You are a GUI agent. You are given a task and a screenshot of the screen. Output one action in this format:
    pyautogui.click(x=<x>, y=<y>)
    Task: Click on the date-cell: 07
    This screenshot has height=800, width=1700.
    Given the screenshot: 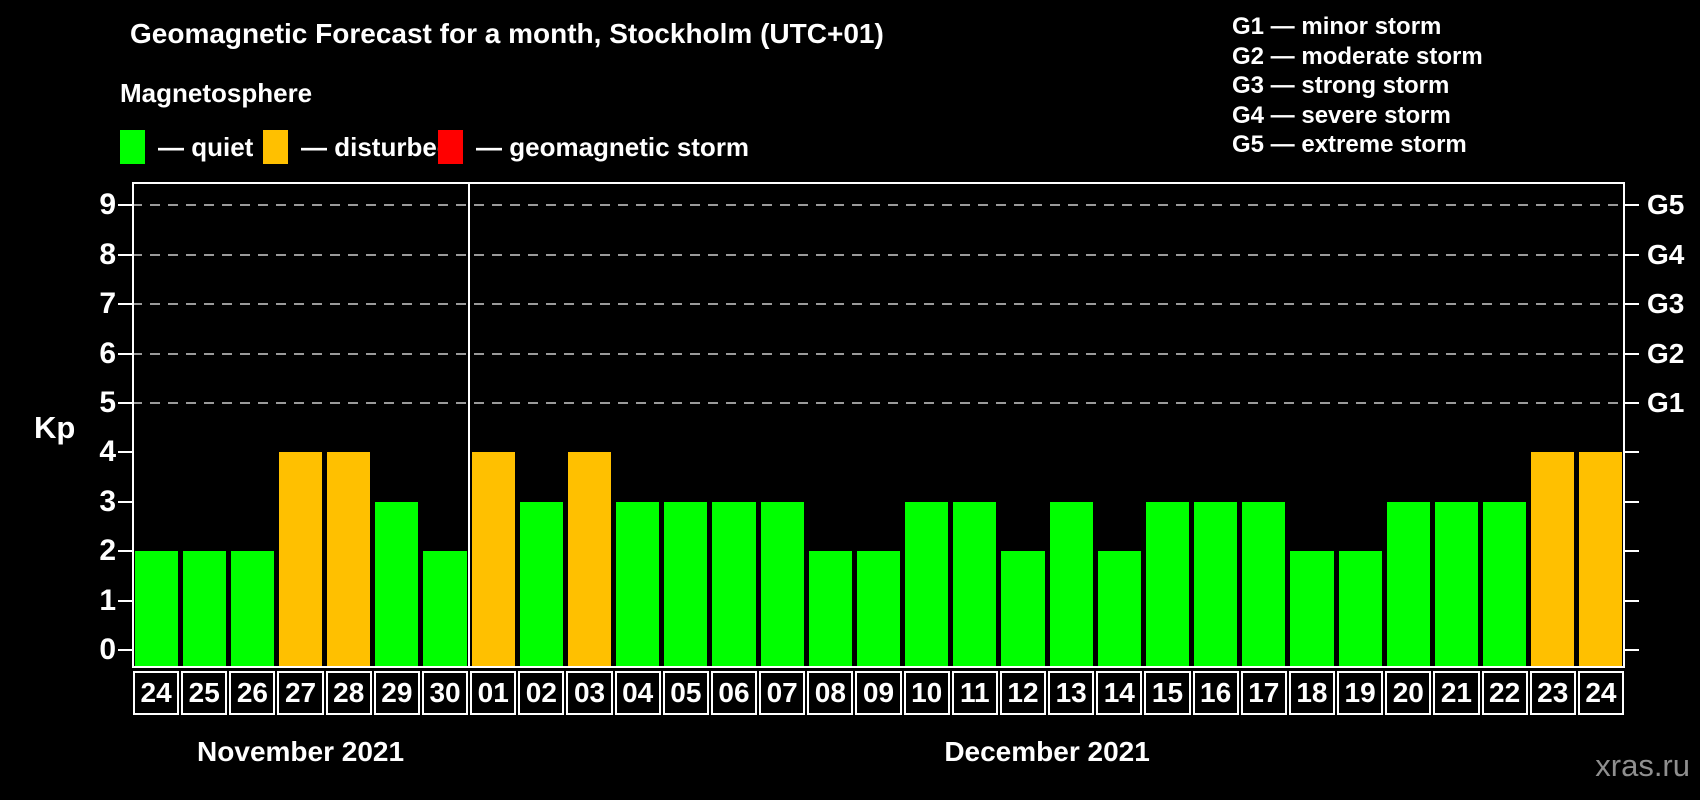 What is the action you would take?
    pyautogui.click(x=782, y=693)
    